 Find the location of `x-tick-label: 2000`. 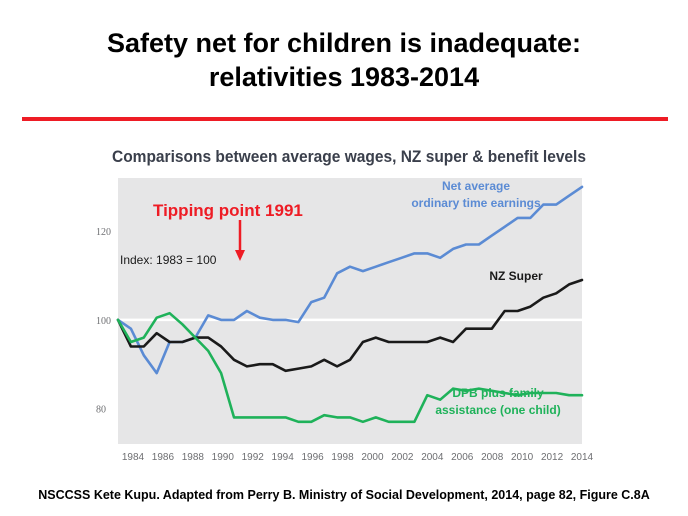

x-tick-label: 2000 is located at coordinates (372, 456).